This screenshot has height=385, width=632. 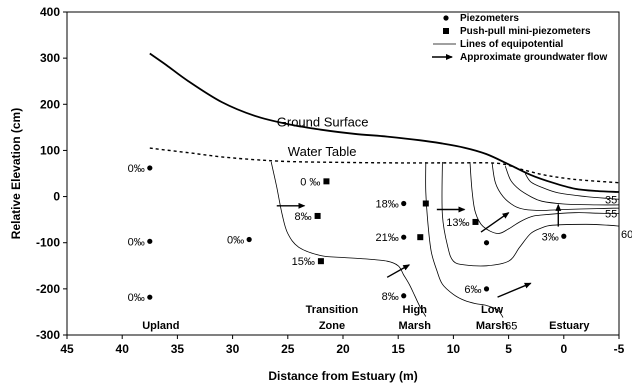 I want to click on salinity-label: 21‰, so click(x=386, y=238).